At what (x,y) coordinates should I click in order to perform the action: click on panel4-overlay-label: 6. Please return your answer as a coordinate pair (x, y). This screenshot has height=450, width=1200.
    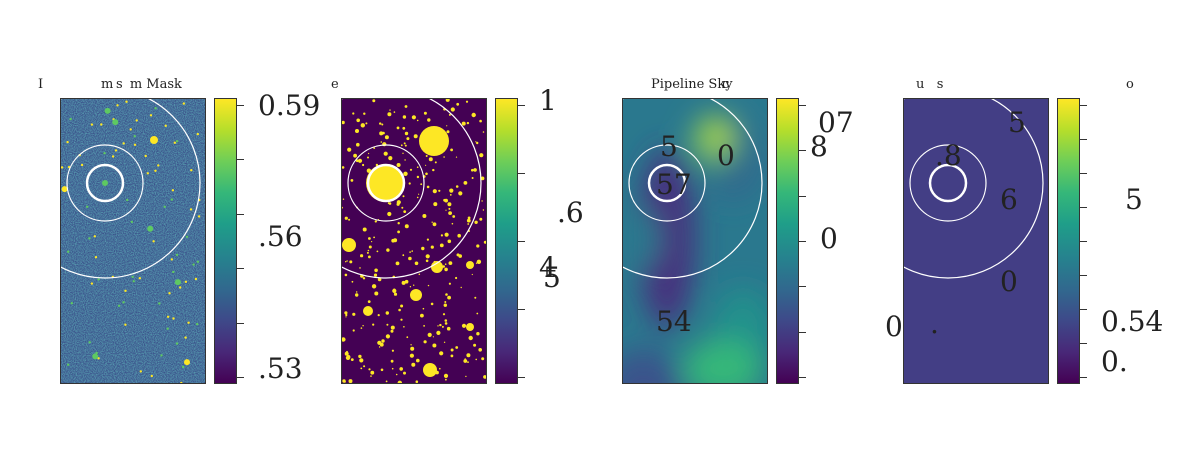
    Looking at the image, I should click on (1009, 199).